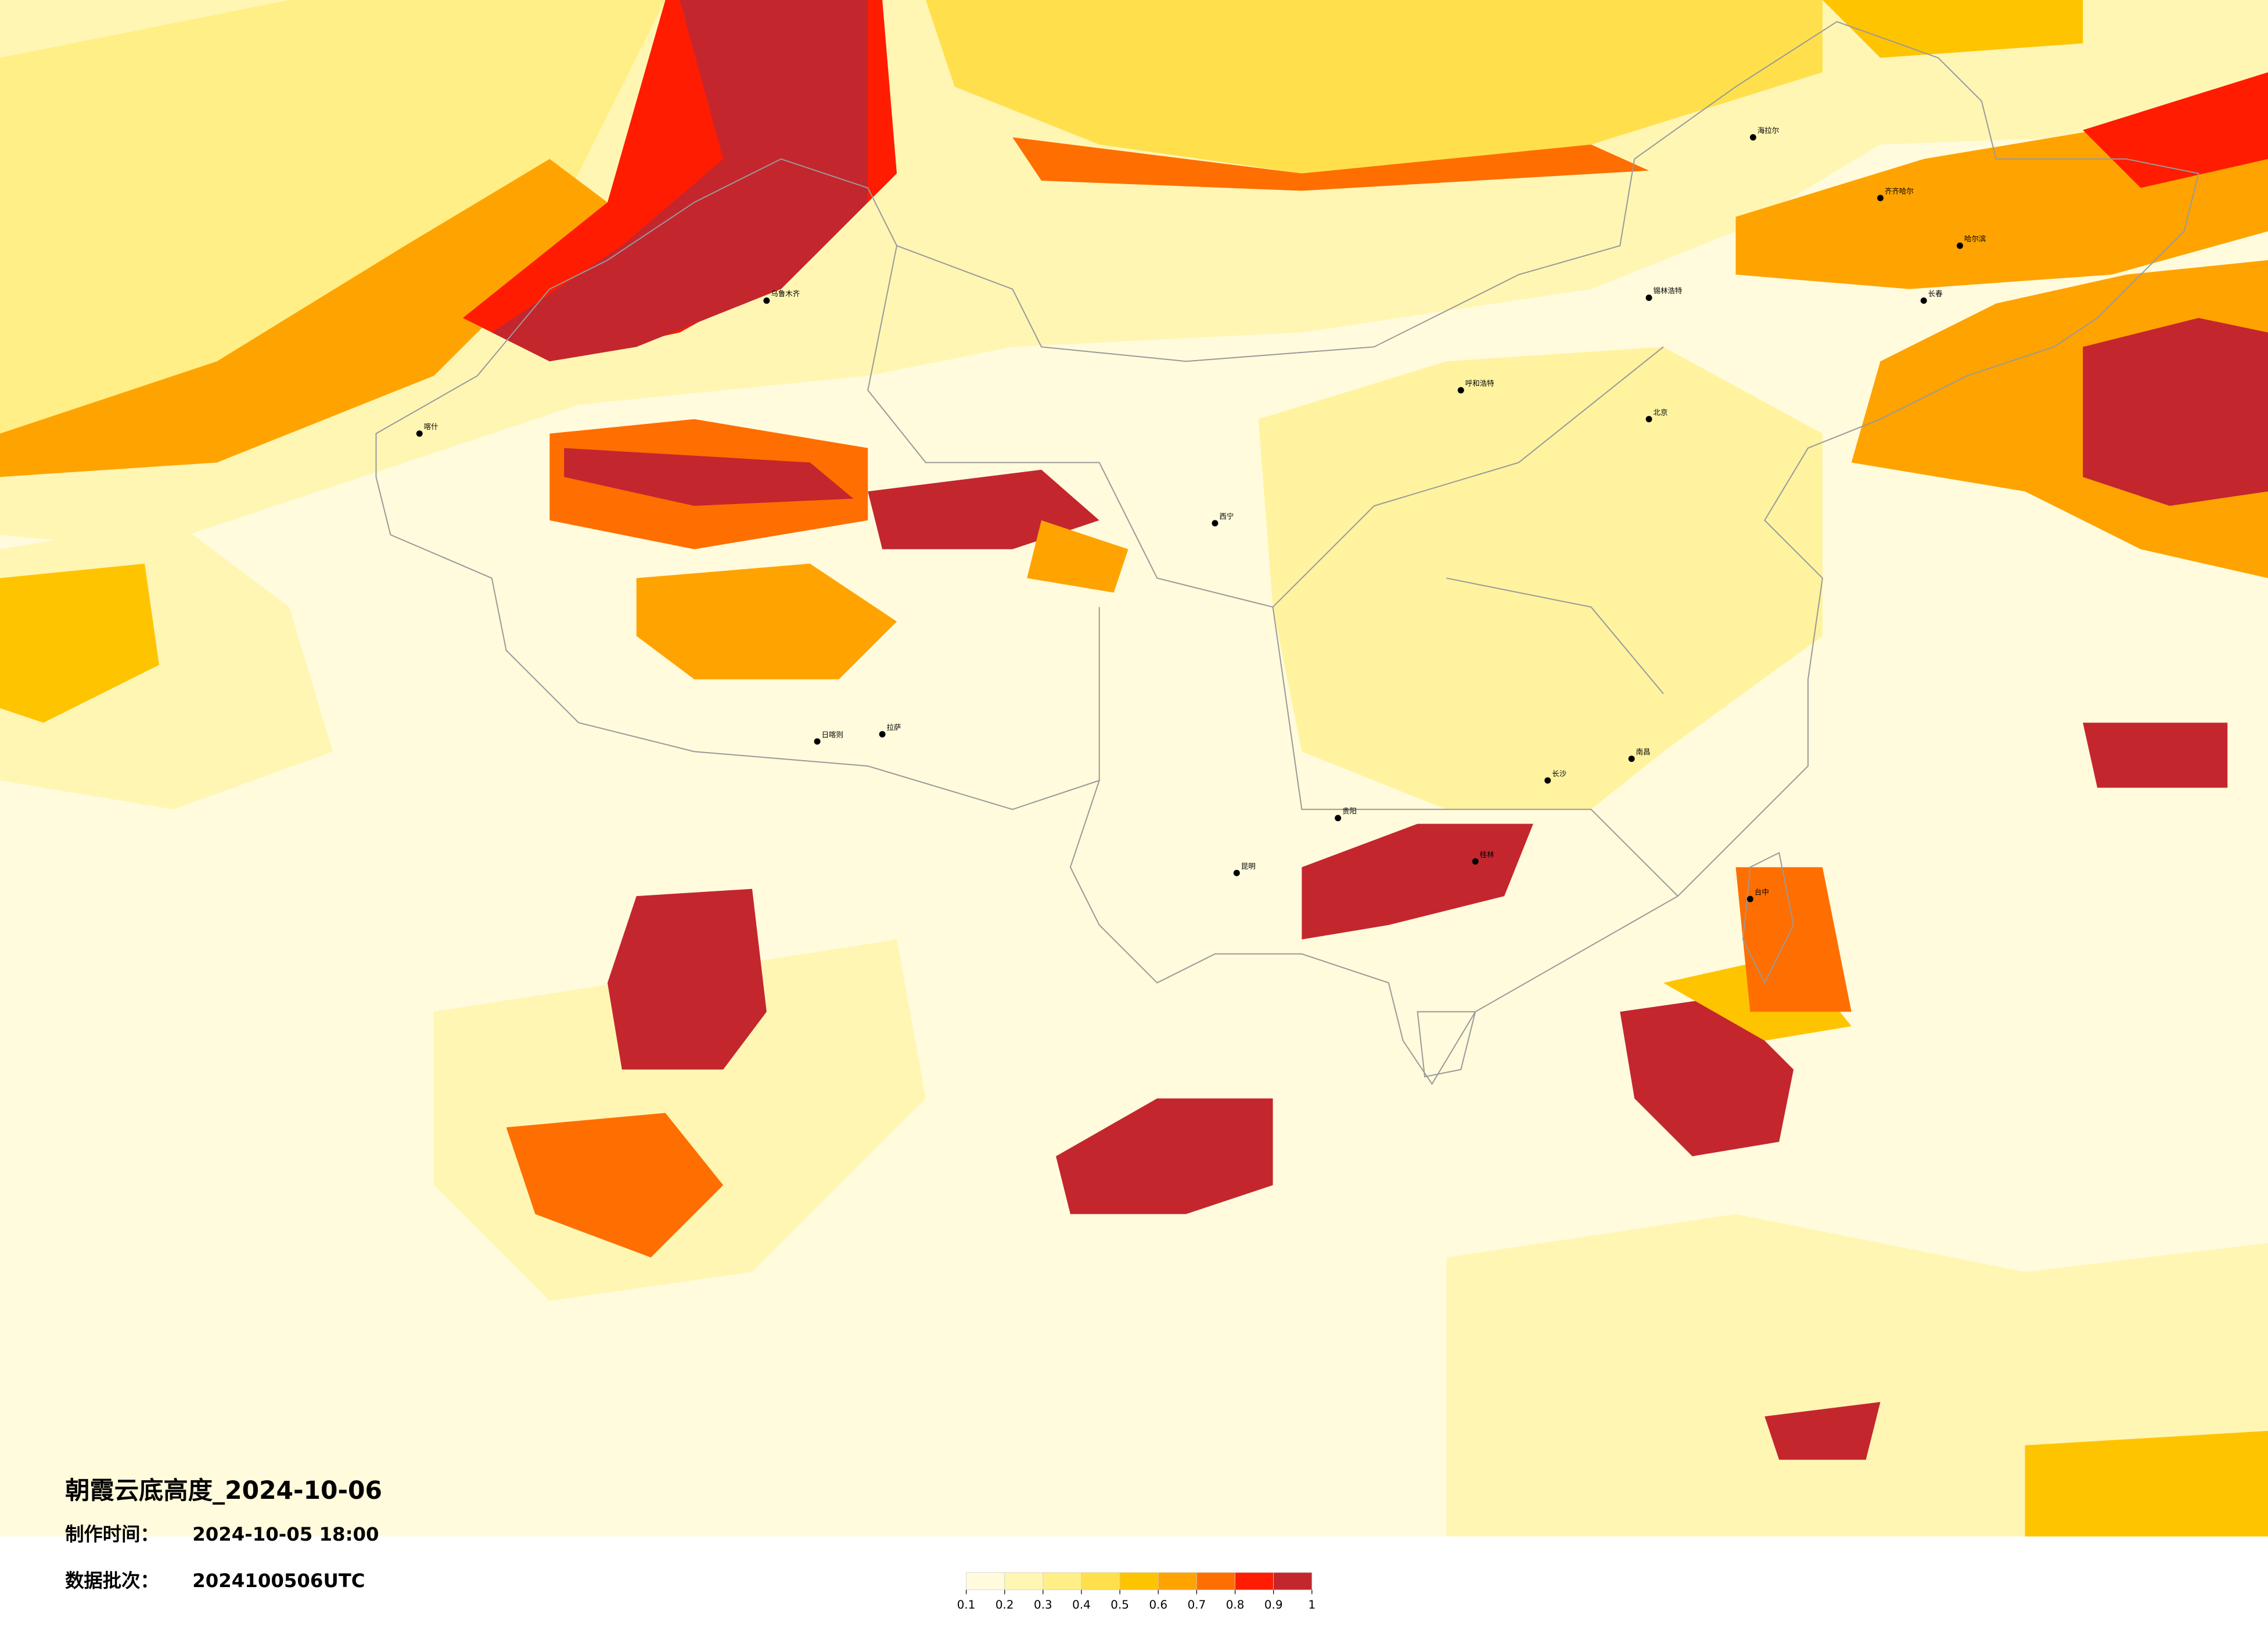  What do you see at coordinates (1235, 1604) in the screenshot?
I see `colorbar-tick-label: 0.8` at bounding box center [1235, 1604].